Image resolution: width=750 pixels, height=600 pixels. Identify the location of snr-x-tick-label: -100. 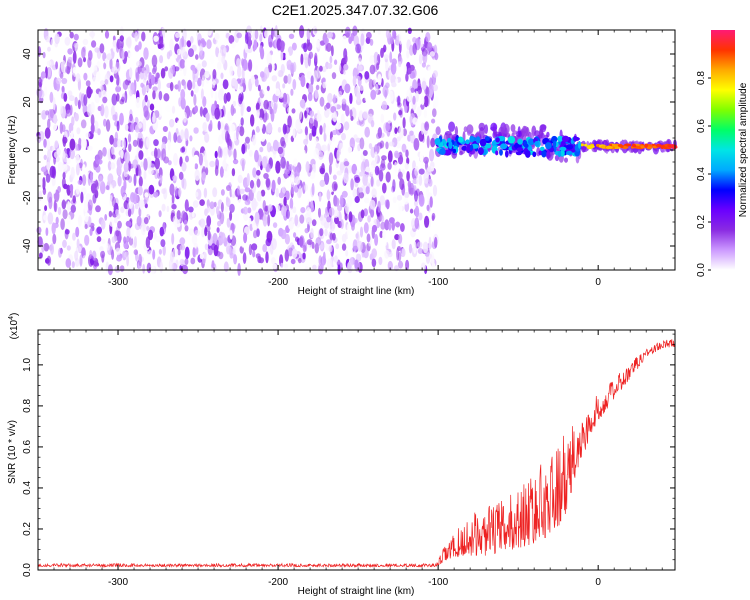
(438, 582).